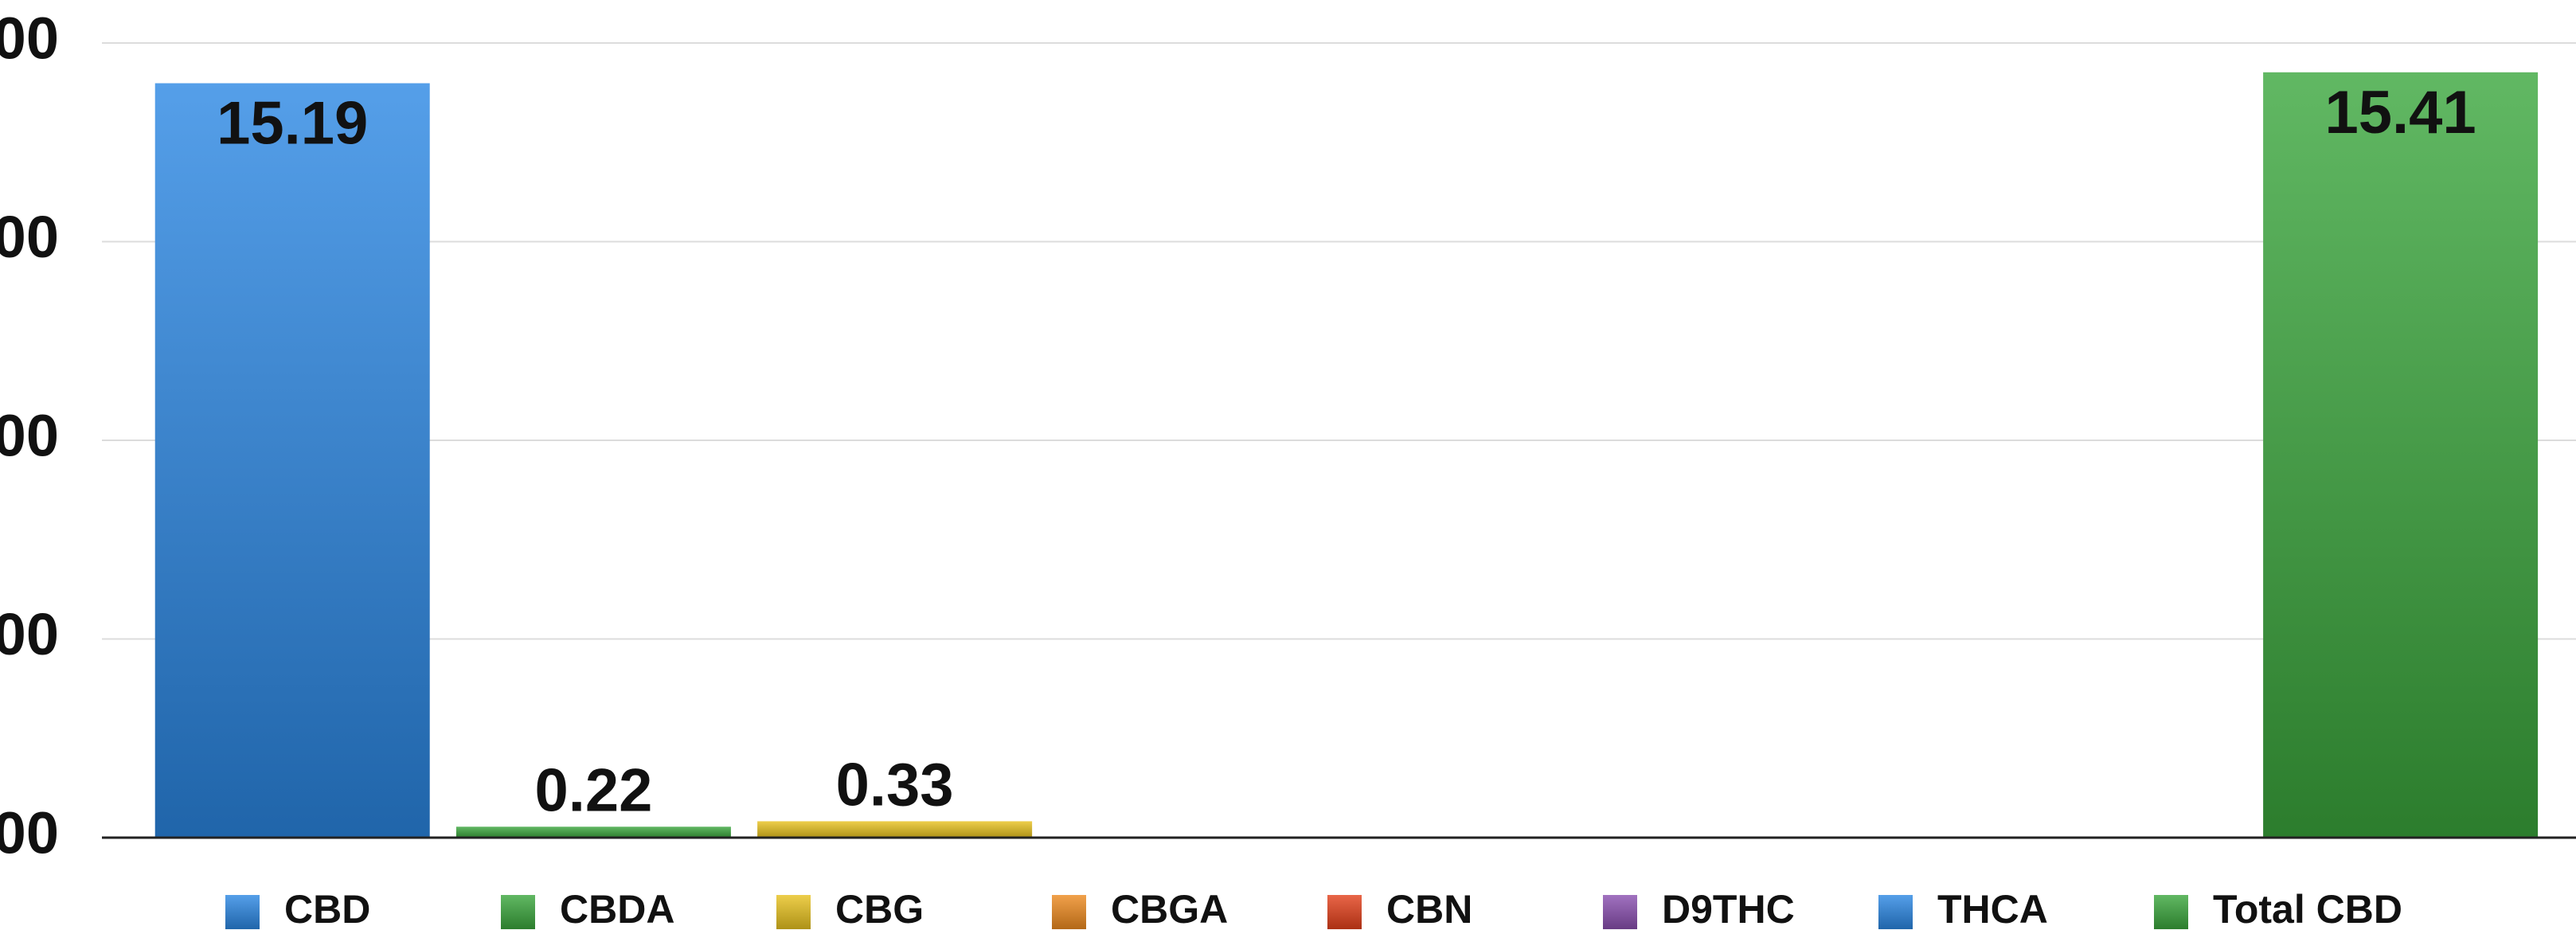  Describe the element at coordinates (327, 908) in the screenshot. I see `legend-label: CBD` at that location.